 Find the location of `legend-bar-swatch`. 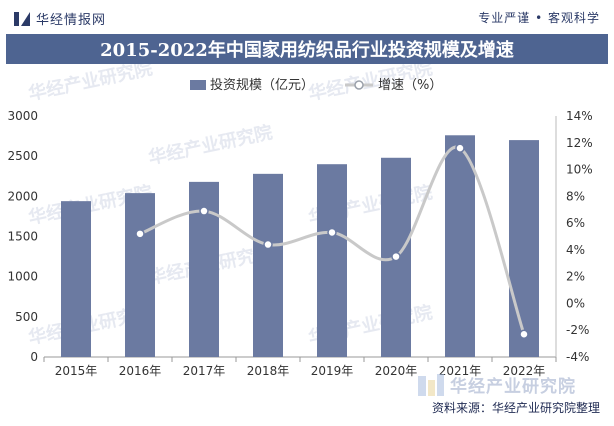

legend-bar-swatch is located at coordinates (198, 85).